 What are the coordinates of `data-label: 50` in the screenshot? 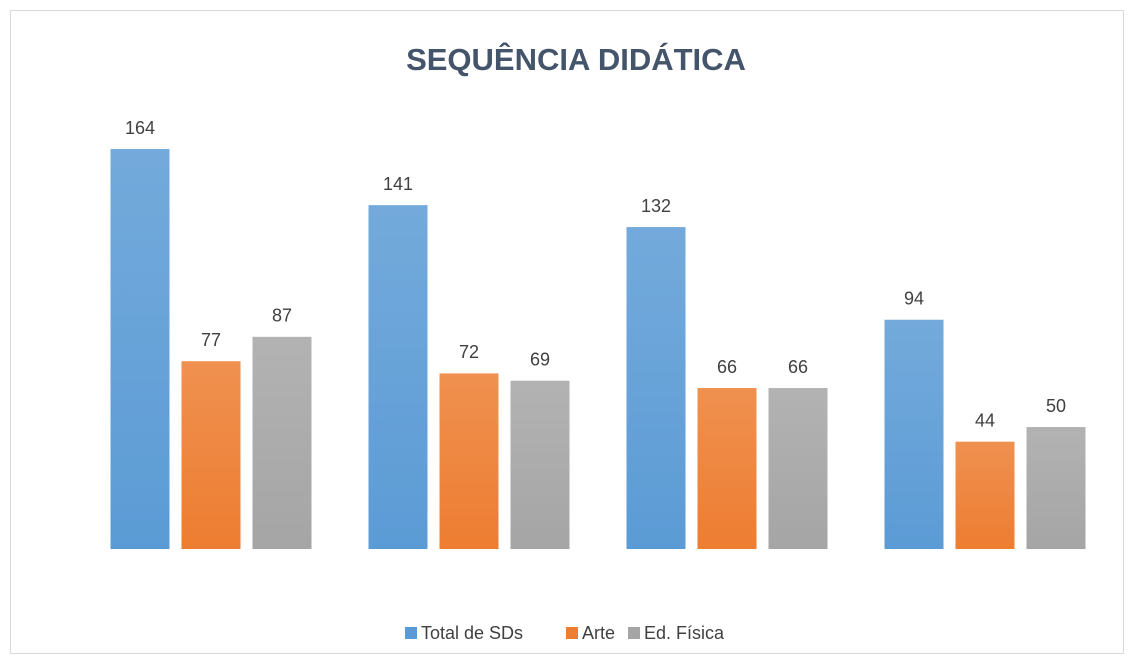 It's located at (1056, 406).